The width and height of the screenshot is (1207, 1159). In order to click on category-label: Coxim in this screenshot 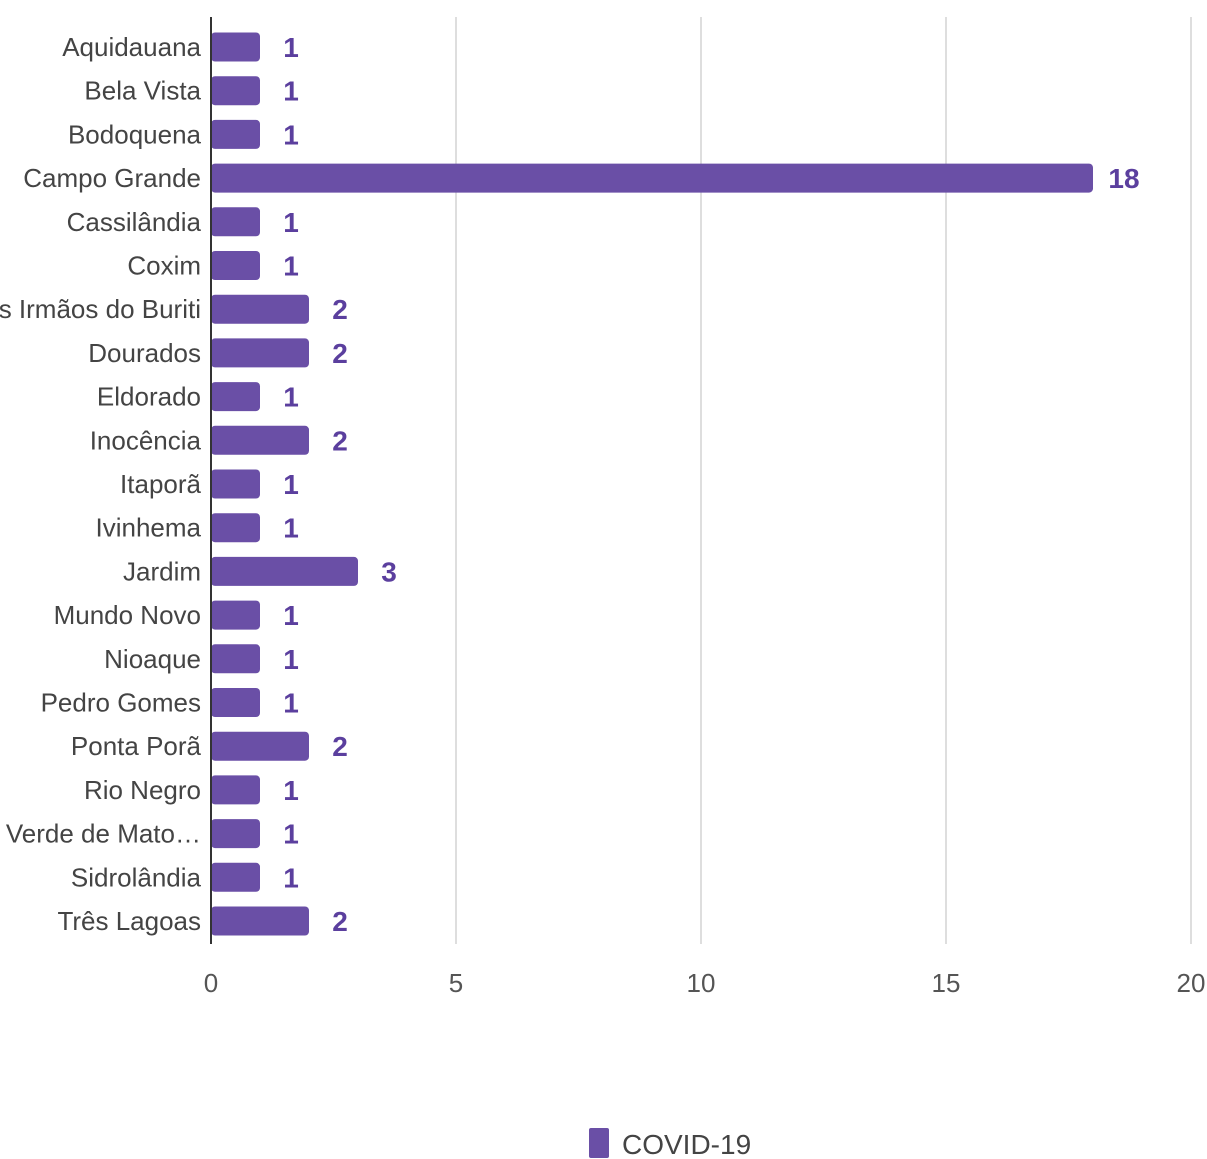, I will do `click(164, 266)`.